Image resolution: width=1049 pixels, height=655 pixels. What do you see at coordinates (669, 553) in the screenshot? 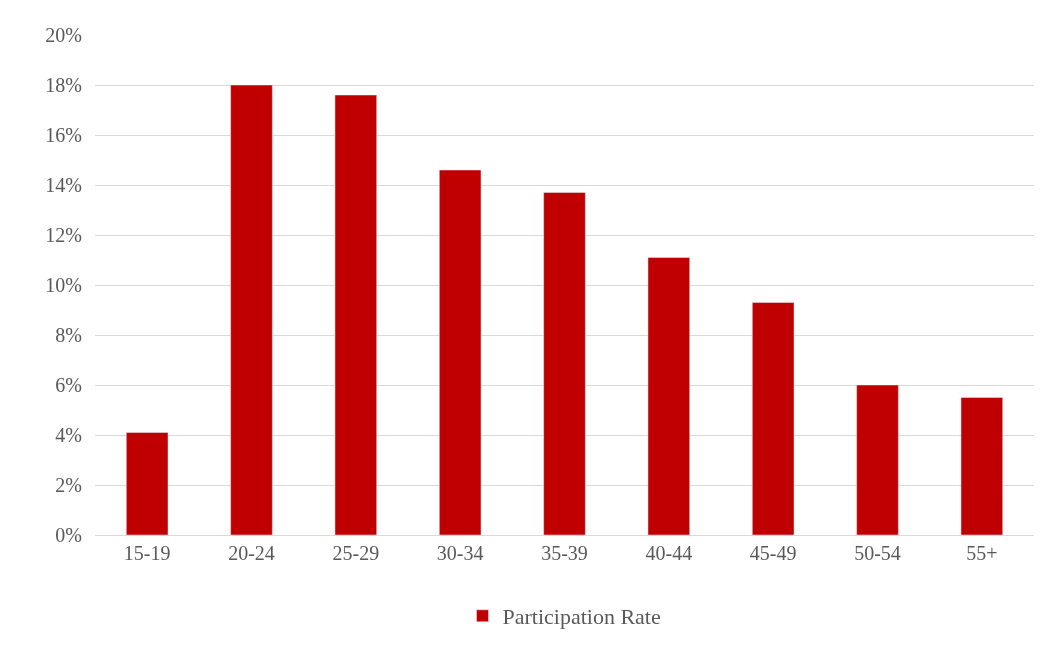
I see `x-tick-label: 40-44` at bounding box center [669, 553].